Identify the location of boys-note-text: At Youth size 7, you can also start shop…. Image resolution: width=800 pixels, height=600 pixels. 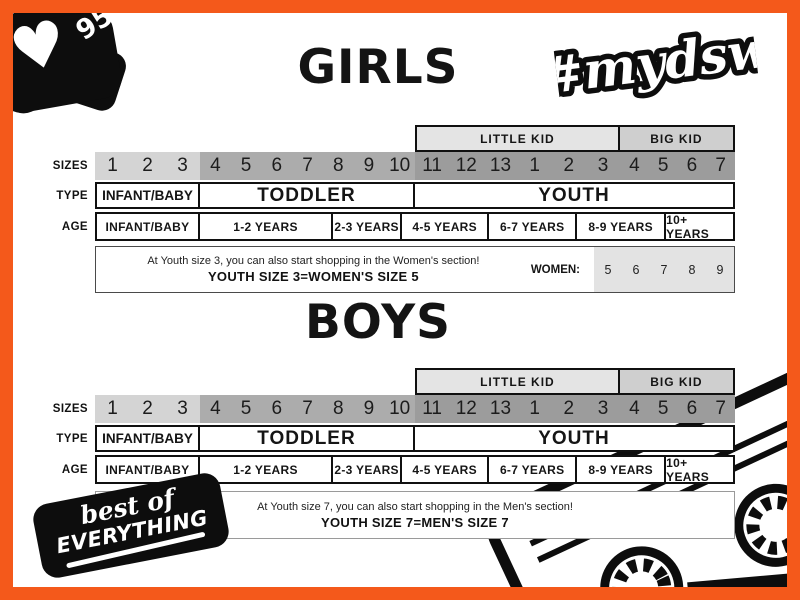
(415, 515).